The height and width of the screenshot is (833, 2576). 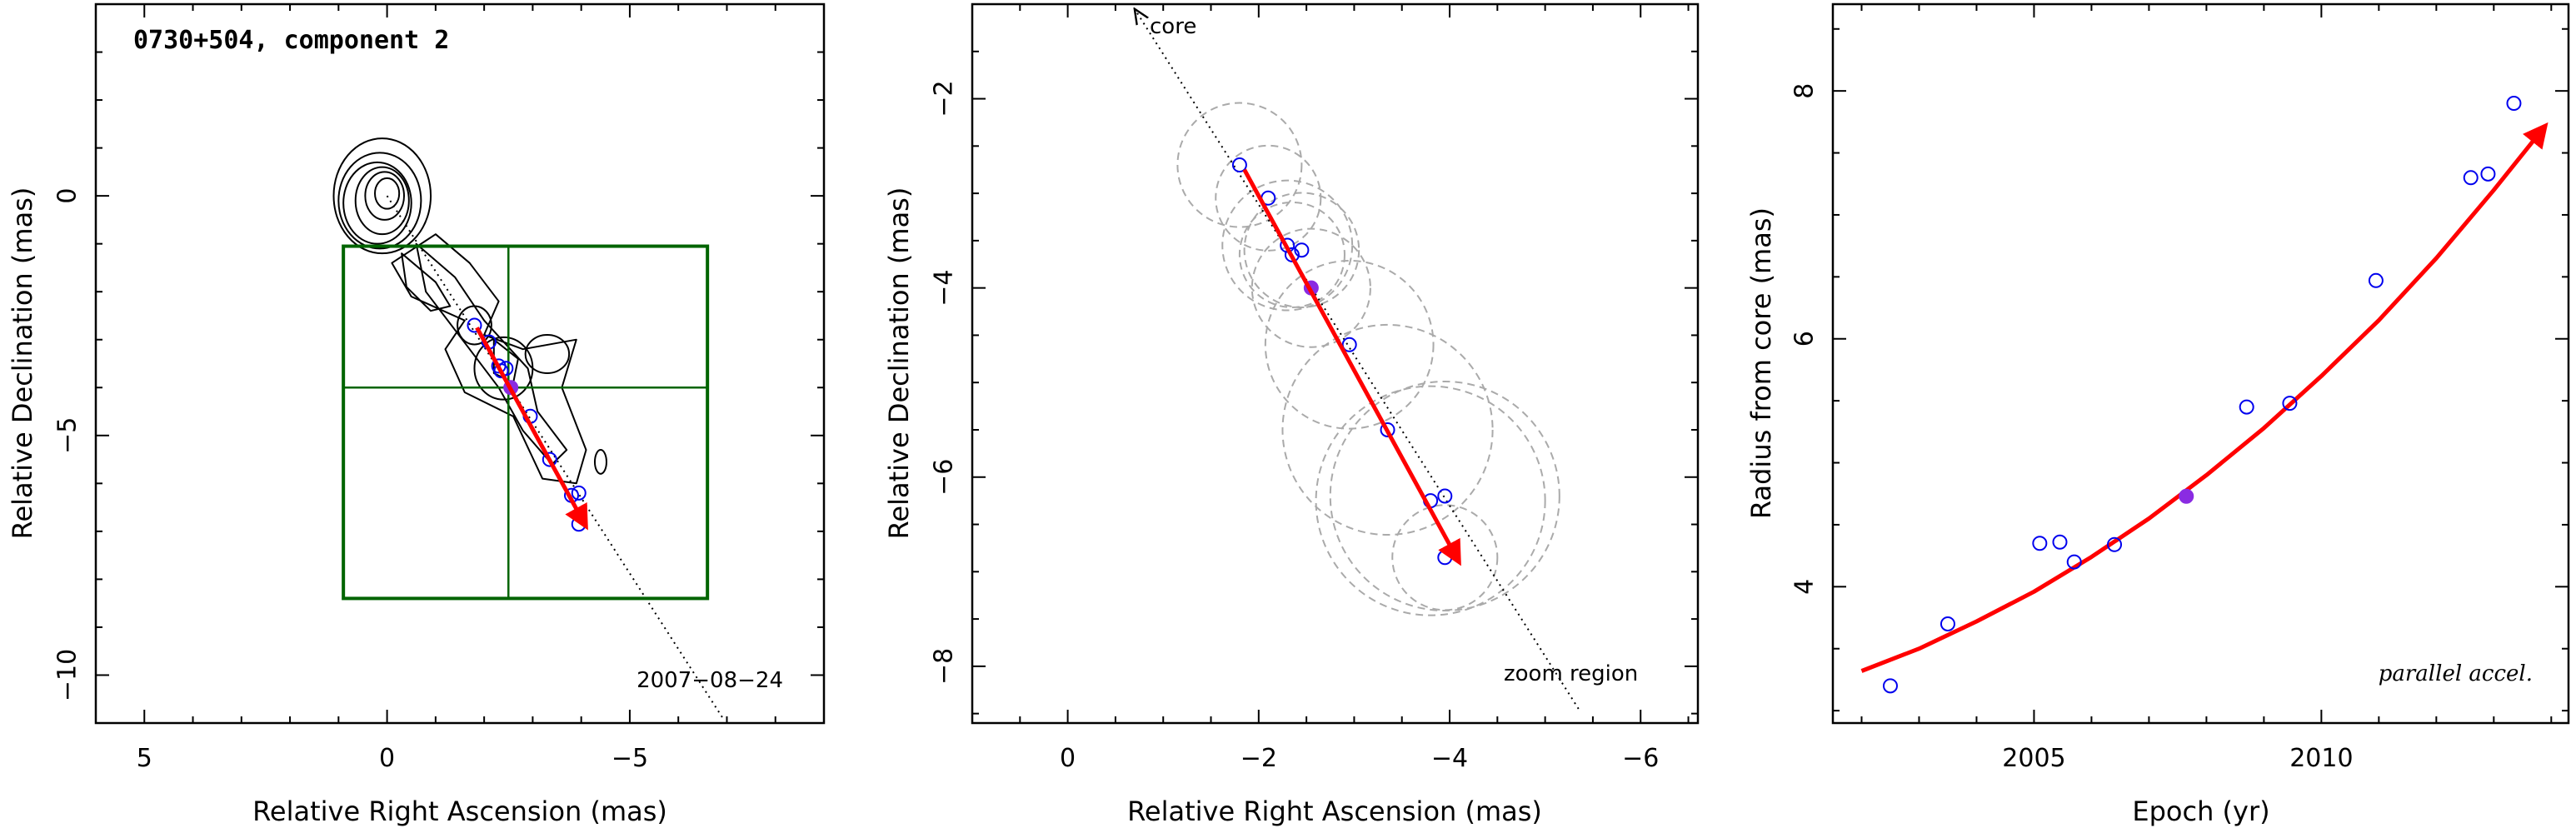 I want to click on y-tick-label: −2, so click(x=944, y=98).